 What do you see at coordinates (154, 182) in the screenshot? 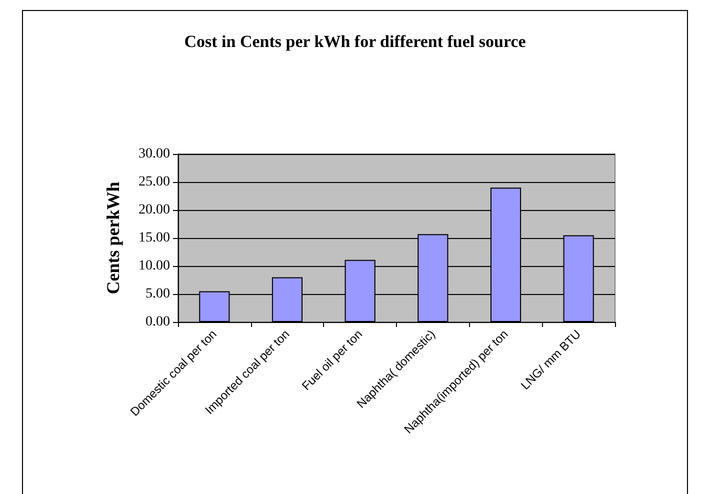
I see `y-tick-label: 25.00` at bounding box center [154, 182].